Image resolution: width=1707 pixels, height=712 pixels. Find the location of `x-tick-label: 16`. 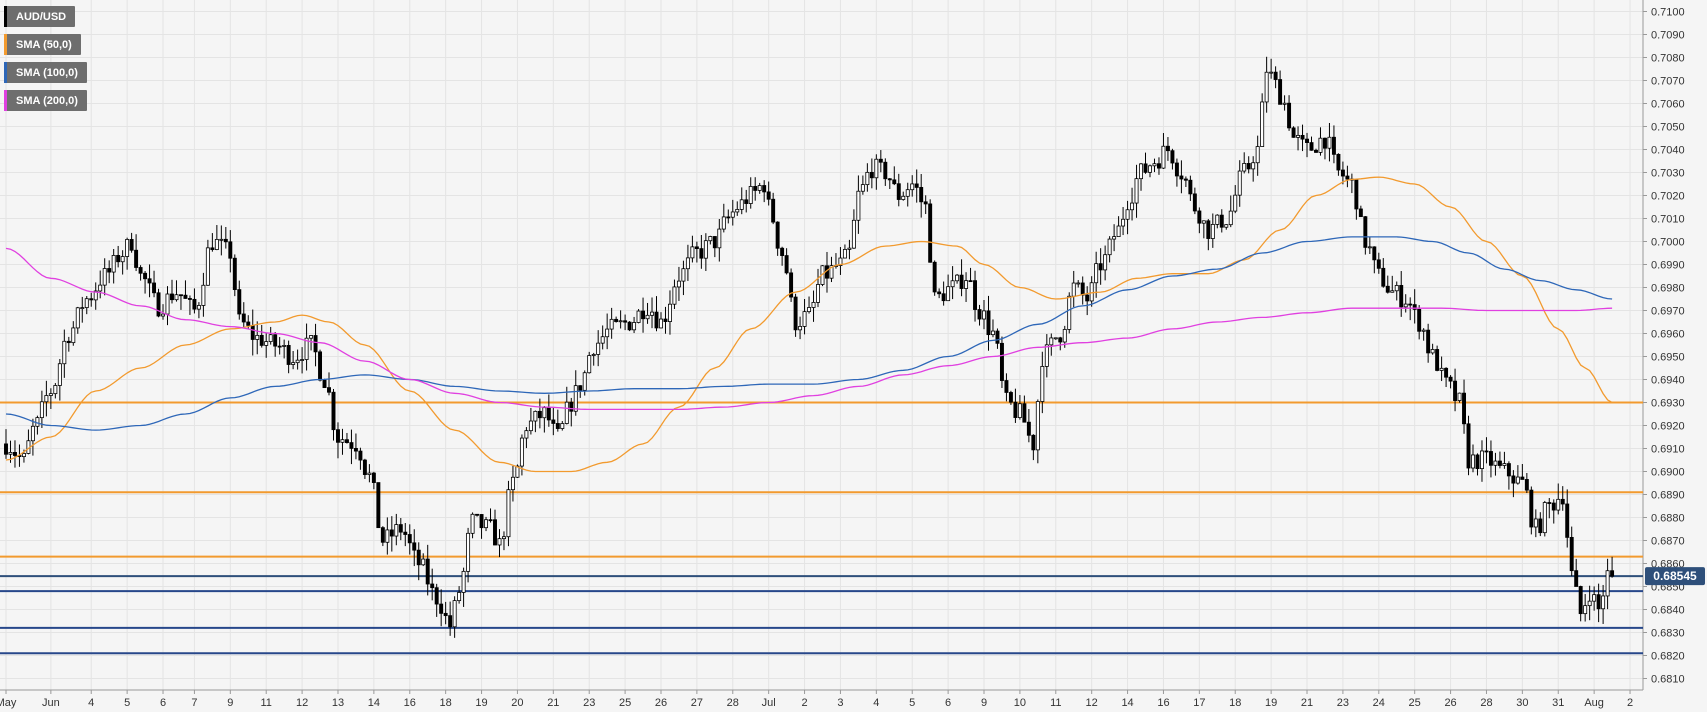

x-tick-label: 16 is located at coordinates (410, 703).